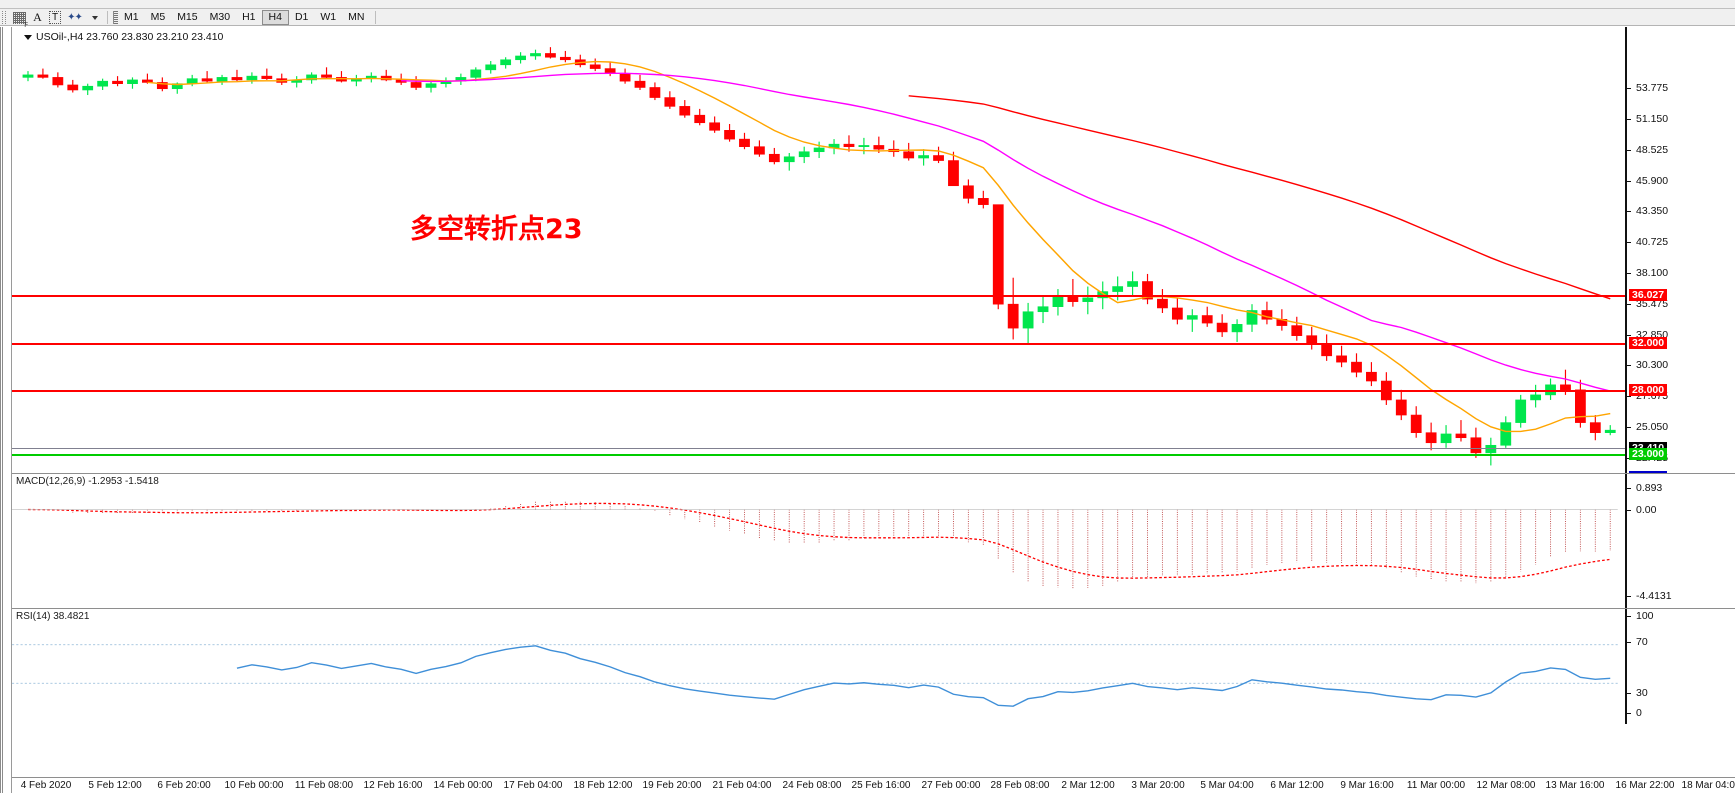 The height and width of the screenshot is (793, 1735). Describe the element at coordinates (53, 616) in the screenshot. I see `rsi-label: RSI(14) 38.4821` at that location.